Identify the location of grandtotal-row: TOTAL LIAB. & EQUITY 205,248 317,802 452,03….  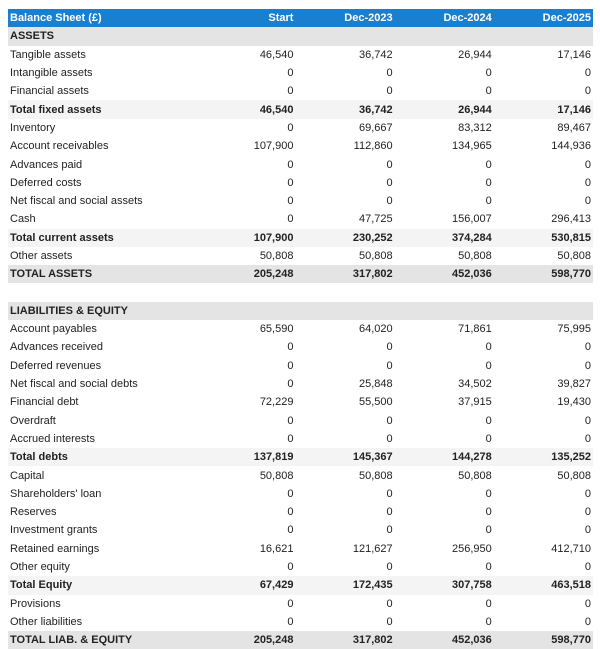
(300, 640).